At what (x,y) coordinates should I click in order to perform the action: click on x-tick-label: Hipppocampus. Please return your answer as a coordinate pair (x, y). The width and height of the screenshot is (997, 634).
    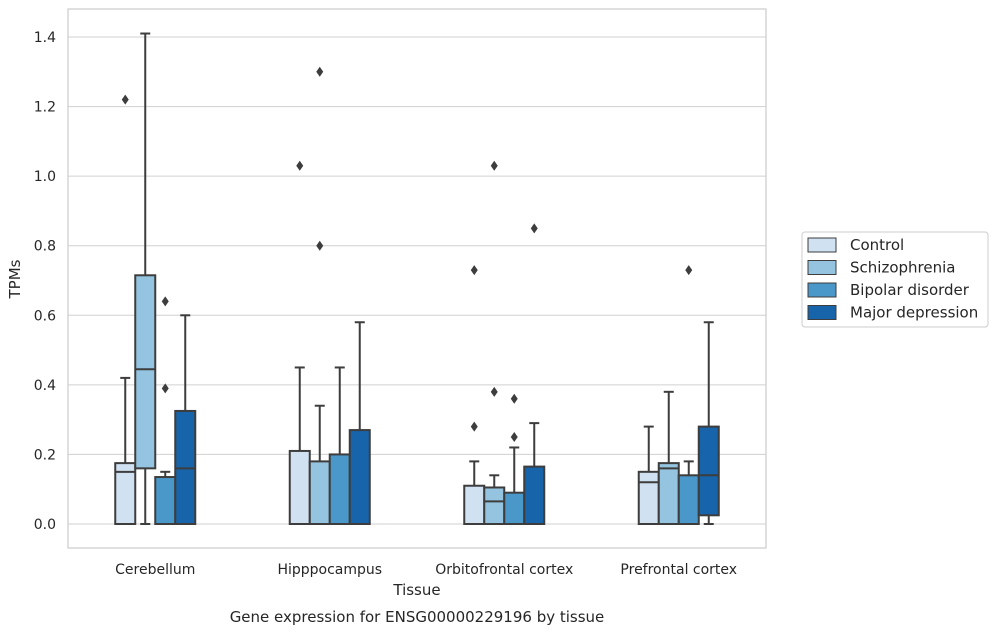
    Looking at the image, I should click on (329, 570).